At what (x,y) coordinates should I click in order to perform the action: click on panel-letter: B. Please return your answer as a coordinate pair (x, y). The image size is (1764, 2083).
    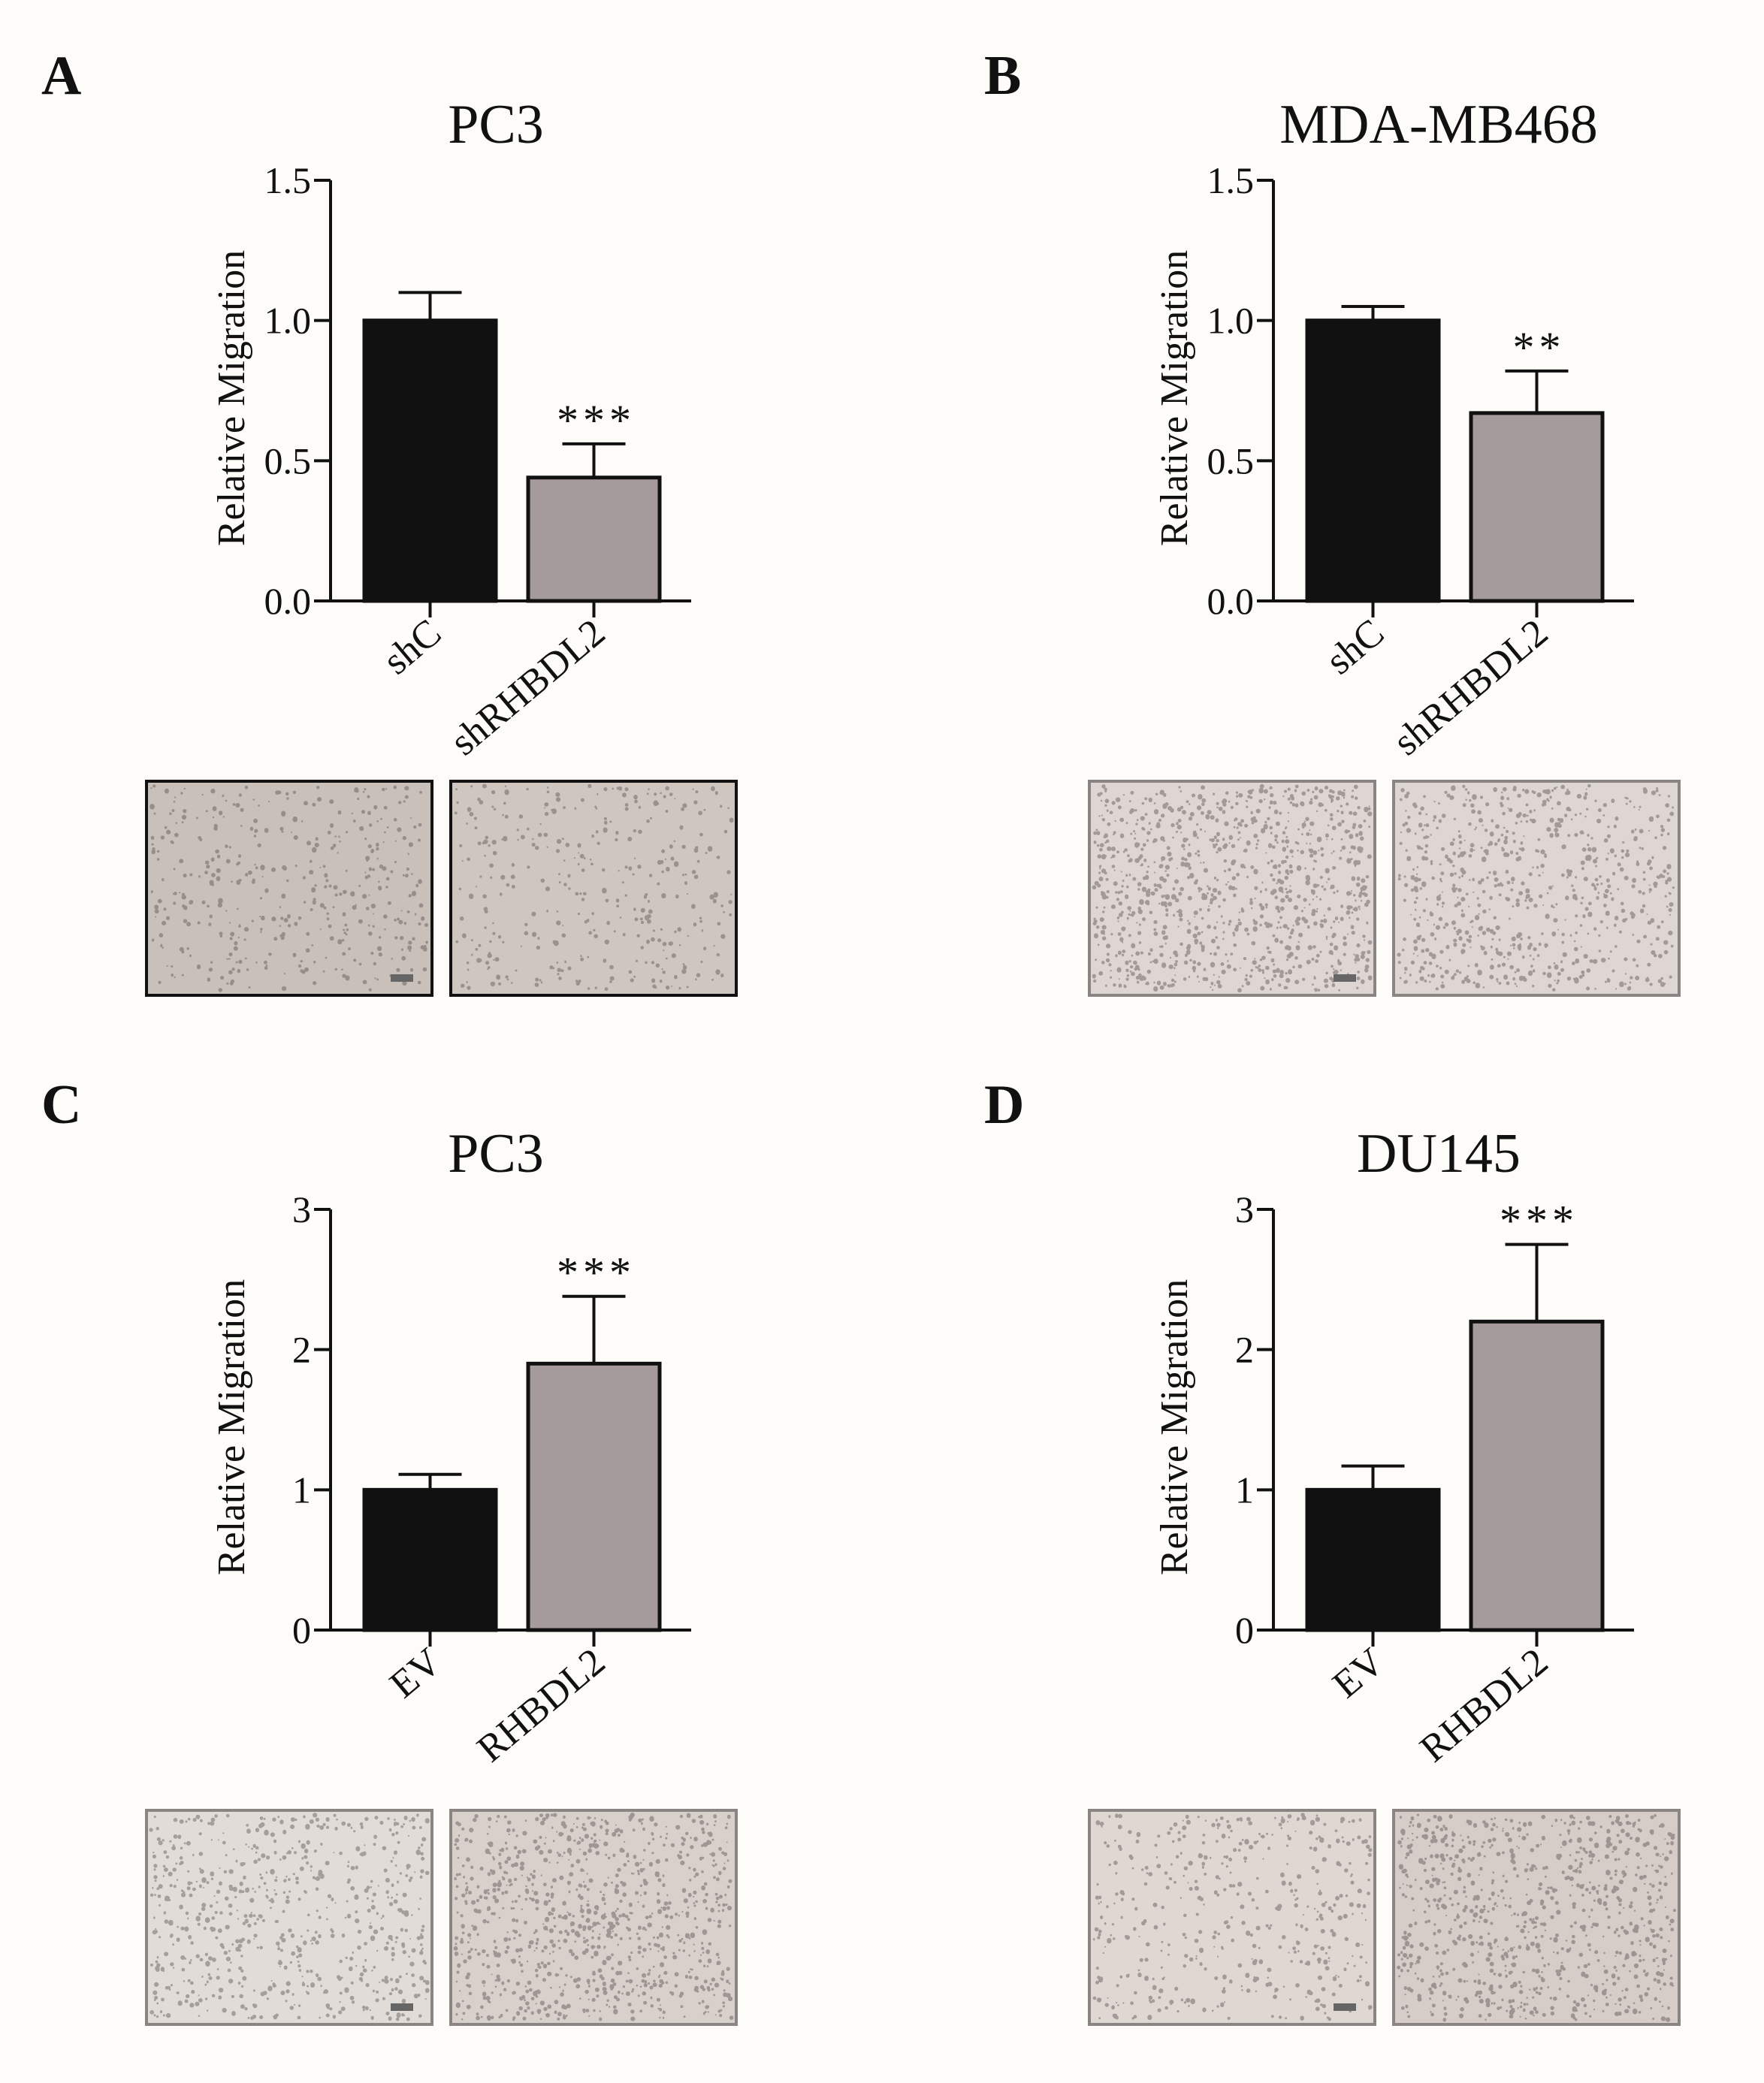
    Looking at the image, I should click on (1002, 76).